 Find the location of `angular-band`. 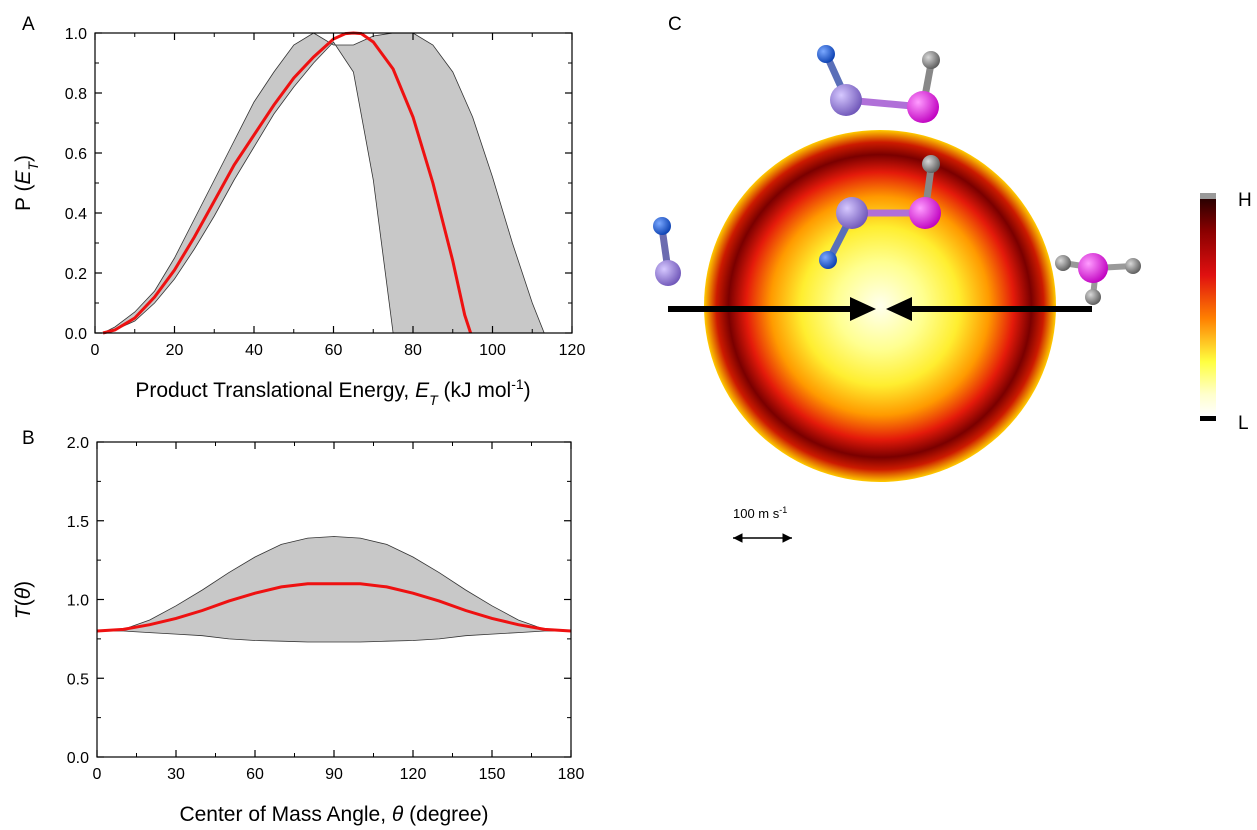

angular-band is located at coordinates (334, 589).